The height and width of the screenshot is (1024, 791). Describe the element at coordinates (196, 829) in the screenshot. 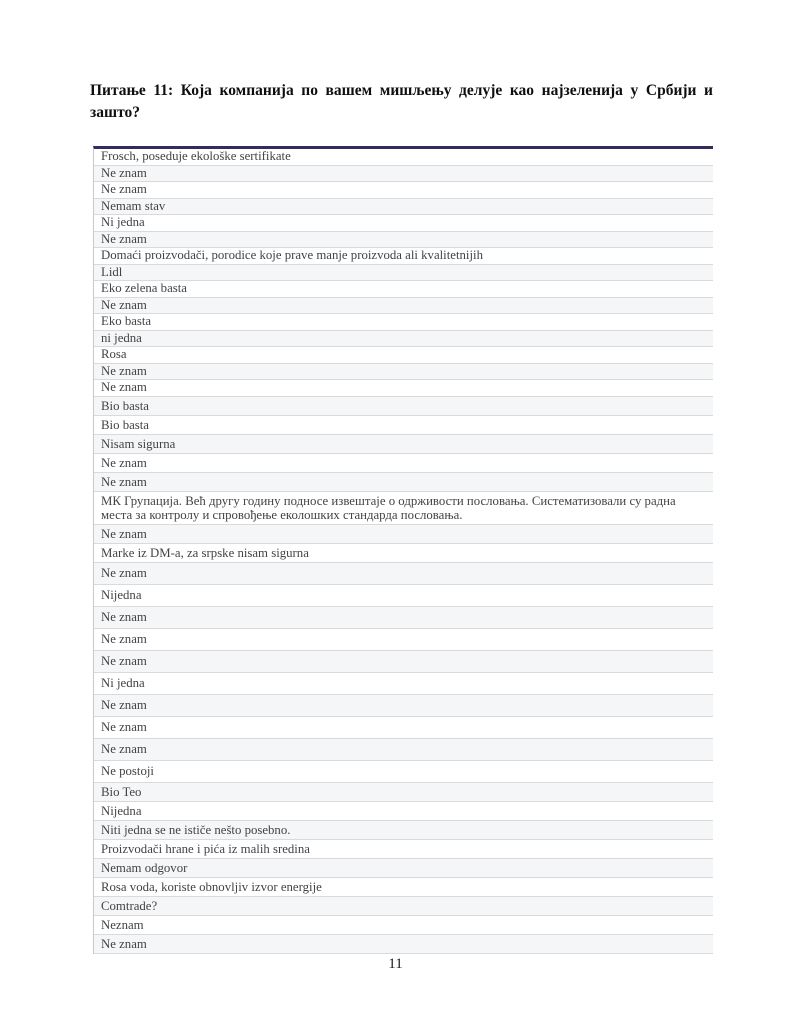

I see `response-cell: Niti jedna se ne ističe nešto posebno.` at that location.